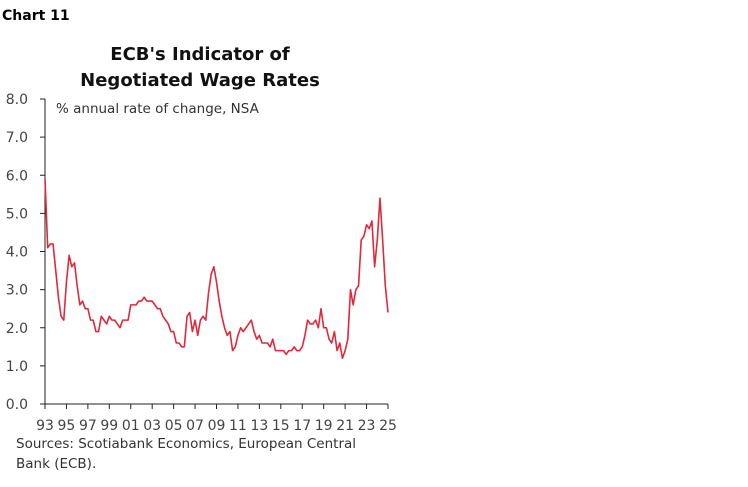  I want to click on y-tick-label: 5.0, so click(17, 214).